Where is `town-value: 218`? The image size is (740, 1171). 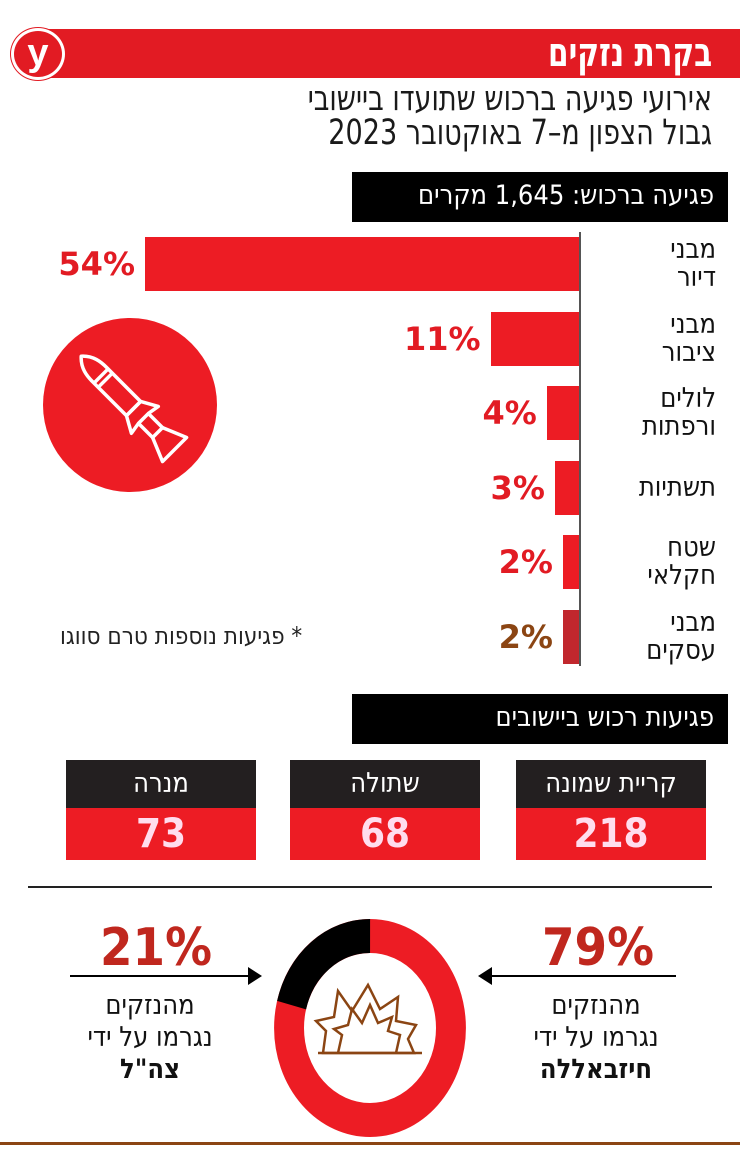 town-value: 218 is located at coordinates (611, 834).